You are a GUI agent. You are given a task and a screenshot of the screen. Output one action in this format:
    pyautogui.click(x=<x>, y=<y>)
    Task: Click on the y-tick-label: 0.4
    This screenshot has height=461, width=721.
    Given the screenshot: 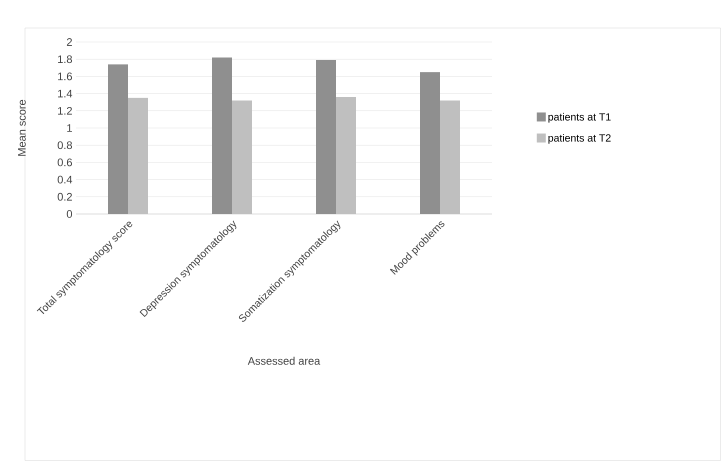 What is the action you would take?
    pyautogui.click(x=65, y=180)
    